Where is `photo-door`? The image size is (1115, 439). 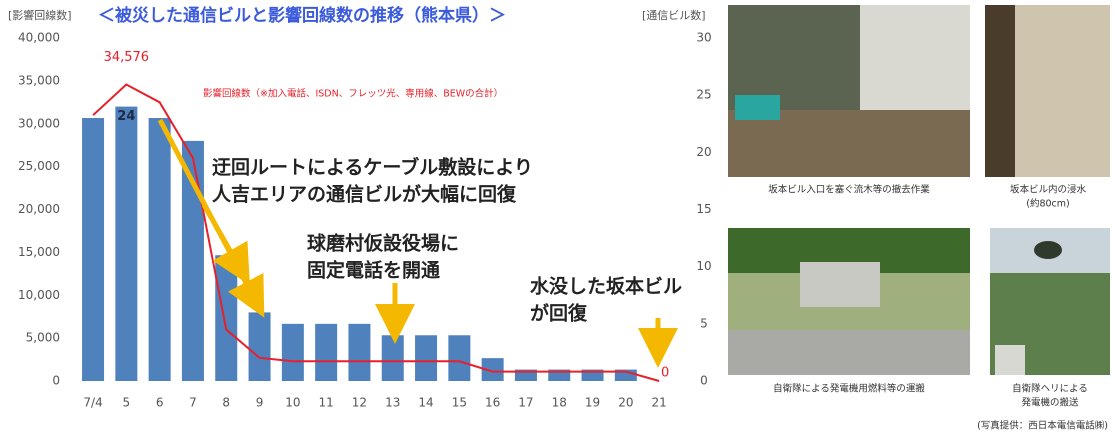 photo-door is located at coordinates (1000, 91).